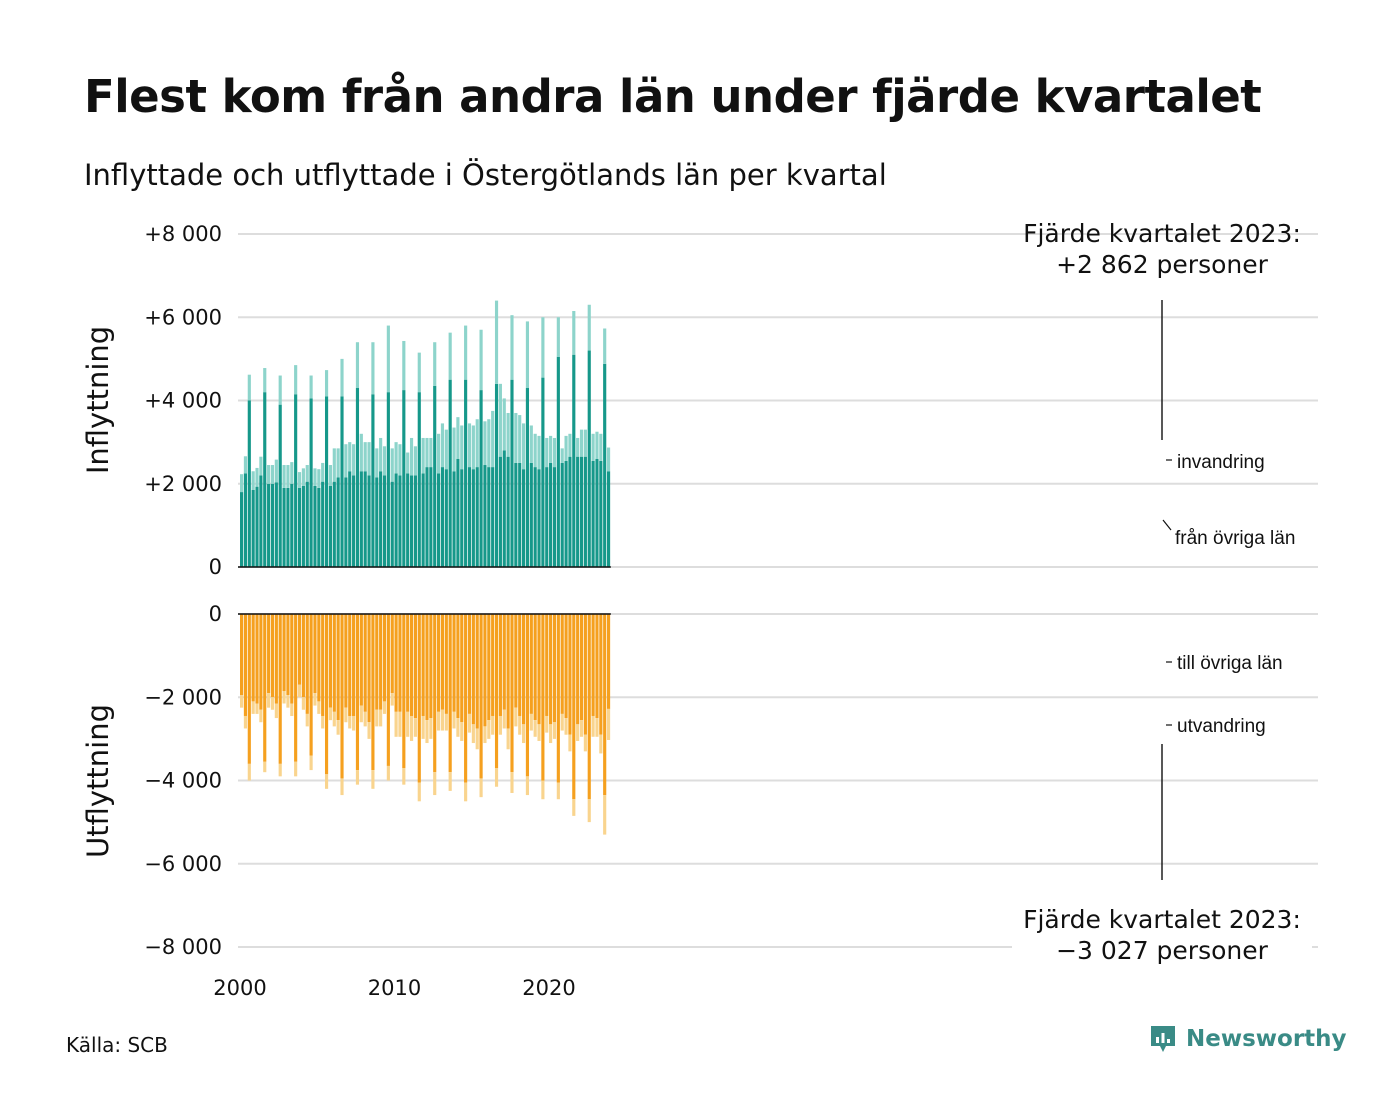 Image resolution: width=1400 pixels, height=1120 pixels. What do you see at coordinates (1162, 936) in the screenshot?
I see `annotation-bg` at bounding box center [1162, 936].